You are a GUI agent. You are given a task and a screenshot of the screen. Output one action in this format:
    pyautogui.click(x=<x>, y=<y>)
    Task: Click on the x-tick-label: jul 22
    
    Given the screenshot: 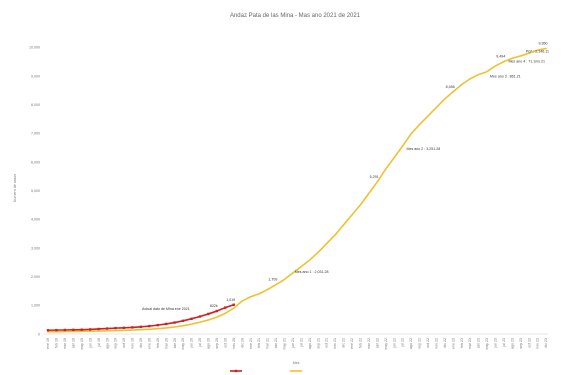 What is the action you would take?
    pyautogui.click(x=403, y=343)
    